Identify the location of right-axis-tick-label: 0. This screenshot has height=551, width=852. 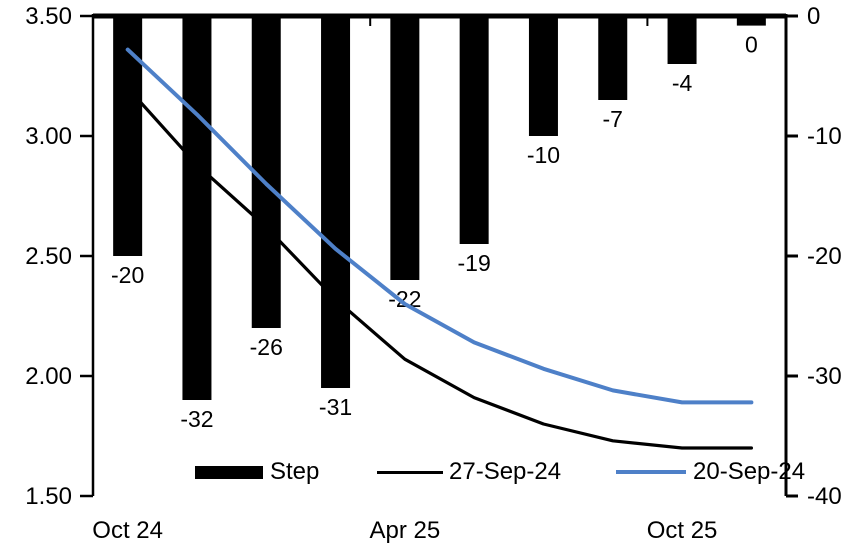
(813, 16).